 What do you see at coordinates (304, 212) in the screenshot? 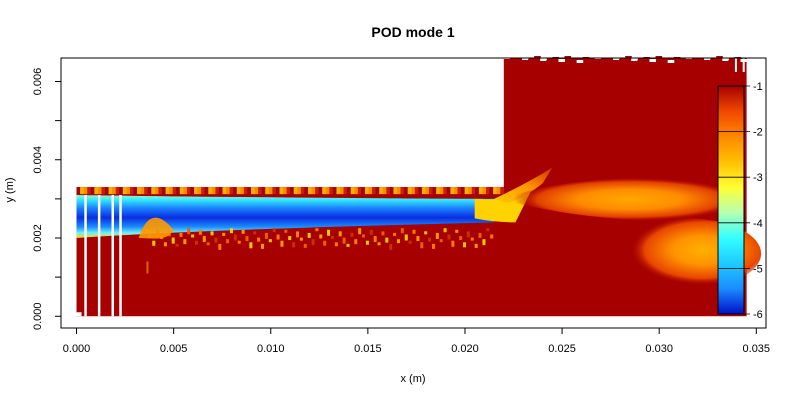
I see `jet-core` at bounding box center [304, 212].